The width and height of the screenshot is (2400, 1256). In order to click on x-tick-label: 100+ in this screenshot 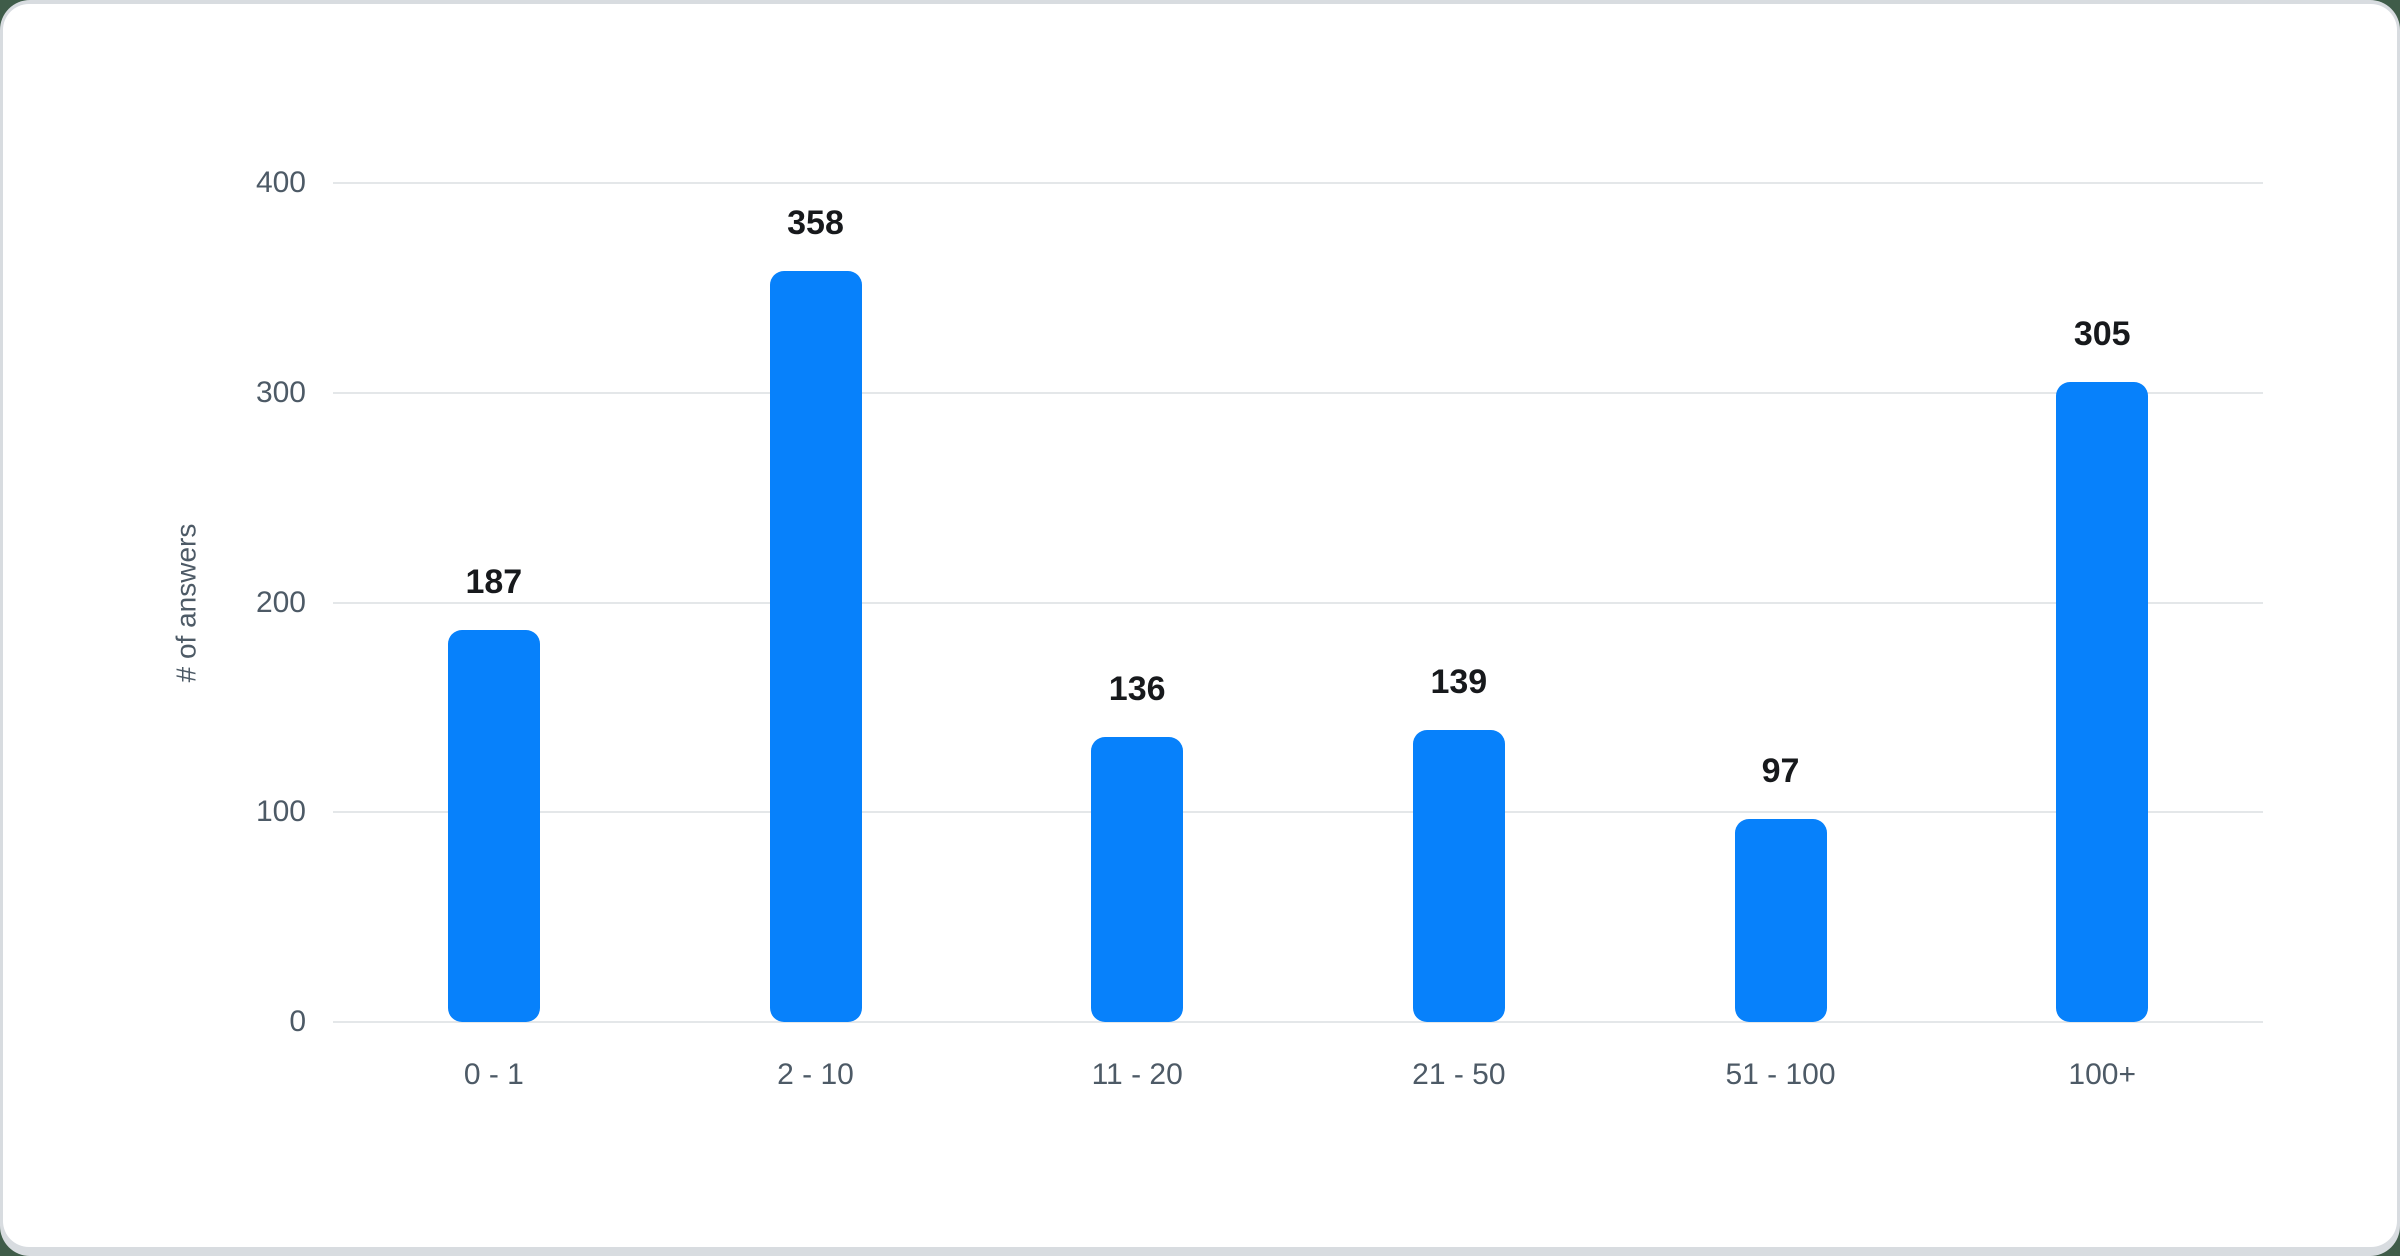, I will do `click(2102, 1074)`.